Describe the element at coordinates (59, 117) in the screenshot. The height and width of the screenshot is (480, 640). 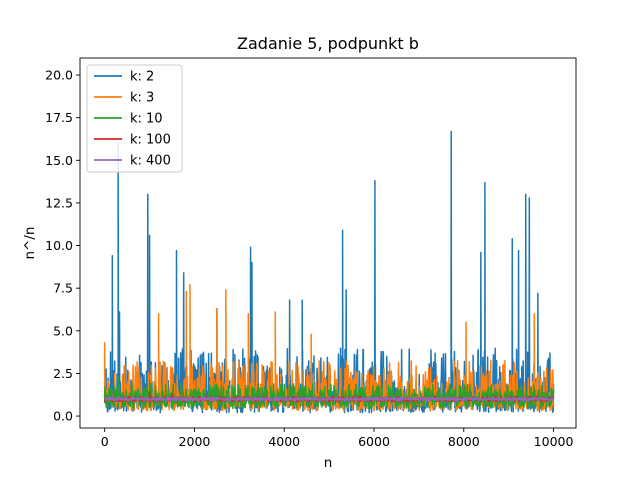
I see `y-tick-label: 17.5` at that location.